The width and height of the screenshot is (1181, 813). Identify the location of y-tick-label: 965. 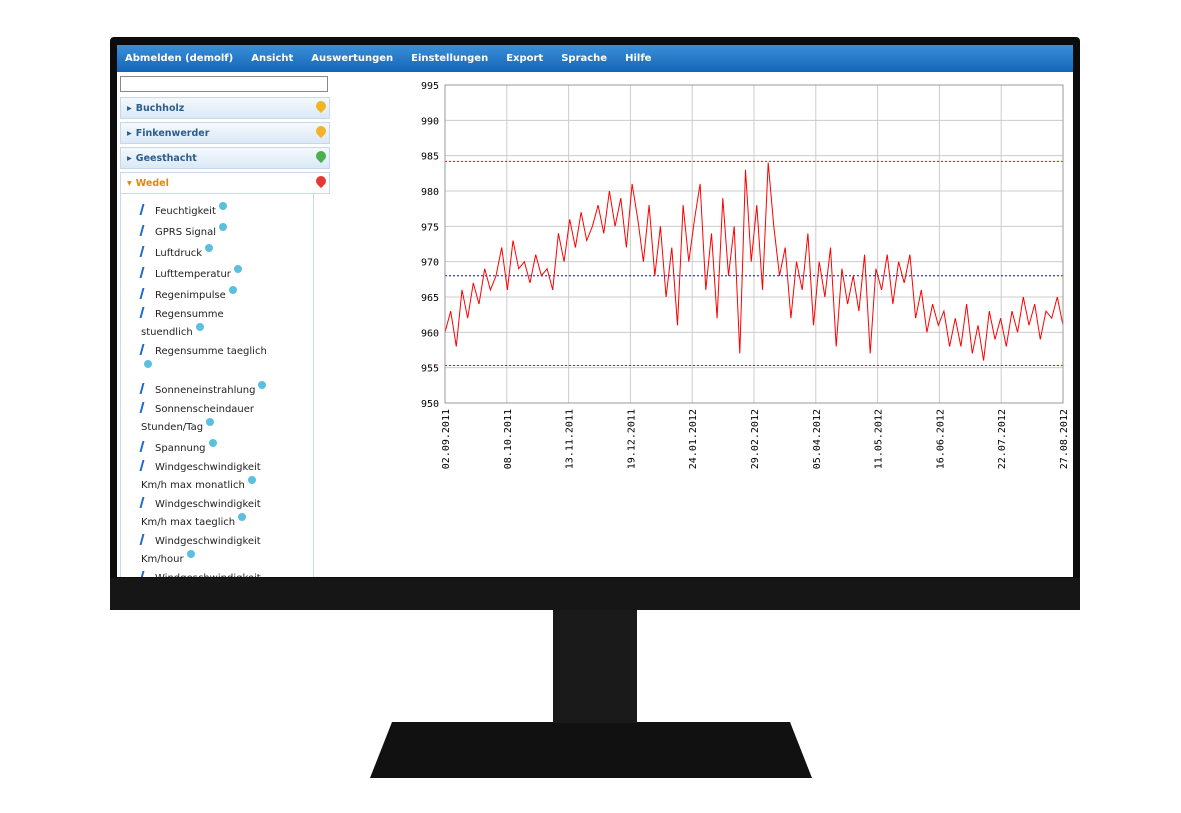
(430, 298).